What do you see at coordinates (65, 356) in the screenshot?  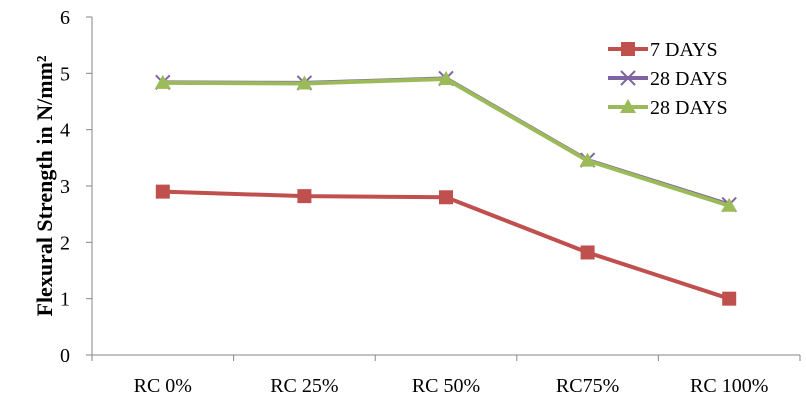 I see `y-tick-label: 0` at bounding box center [65, 356].